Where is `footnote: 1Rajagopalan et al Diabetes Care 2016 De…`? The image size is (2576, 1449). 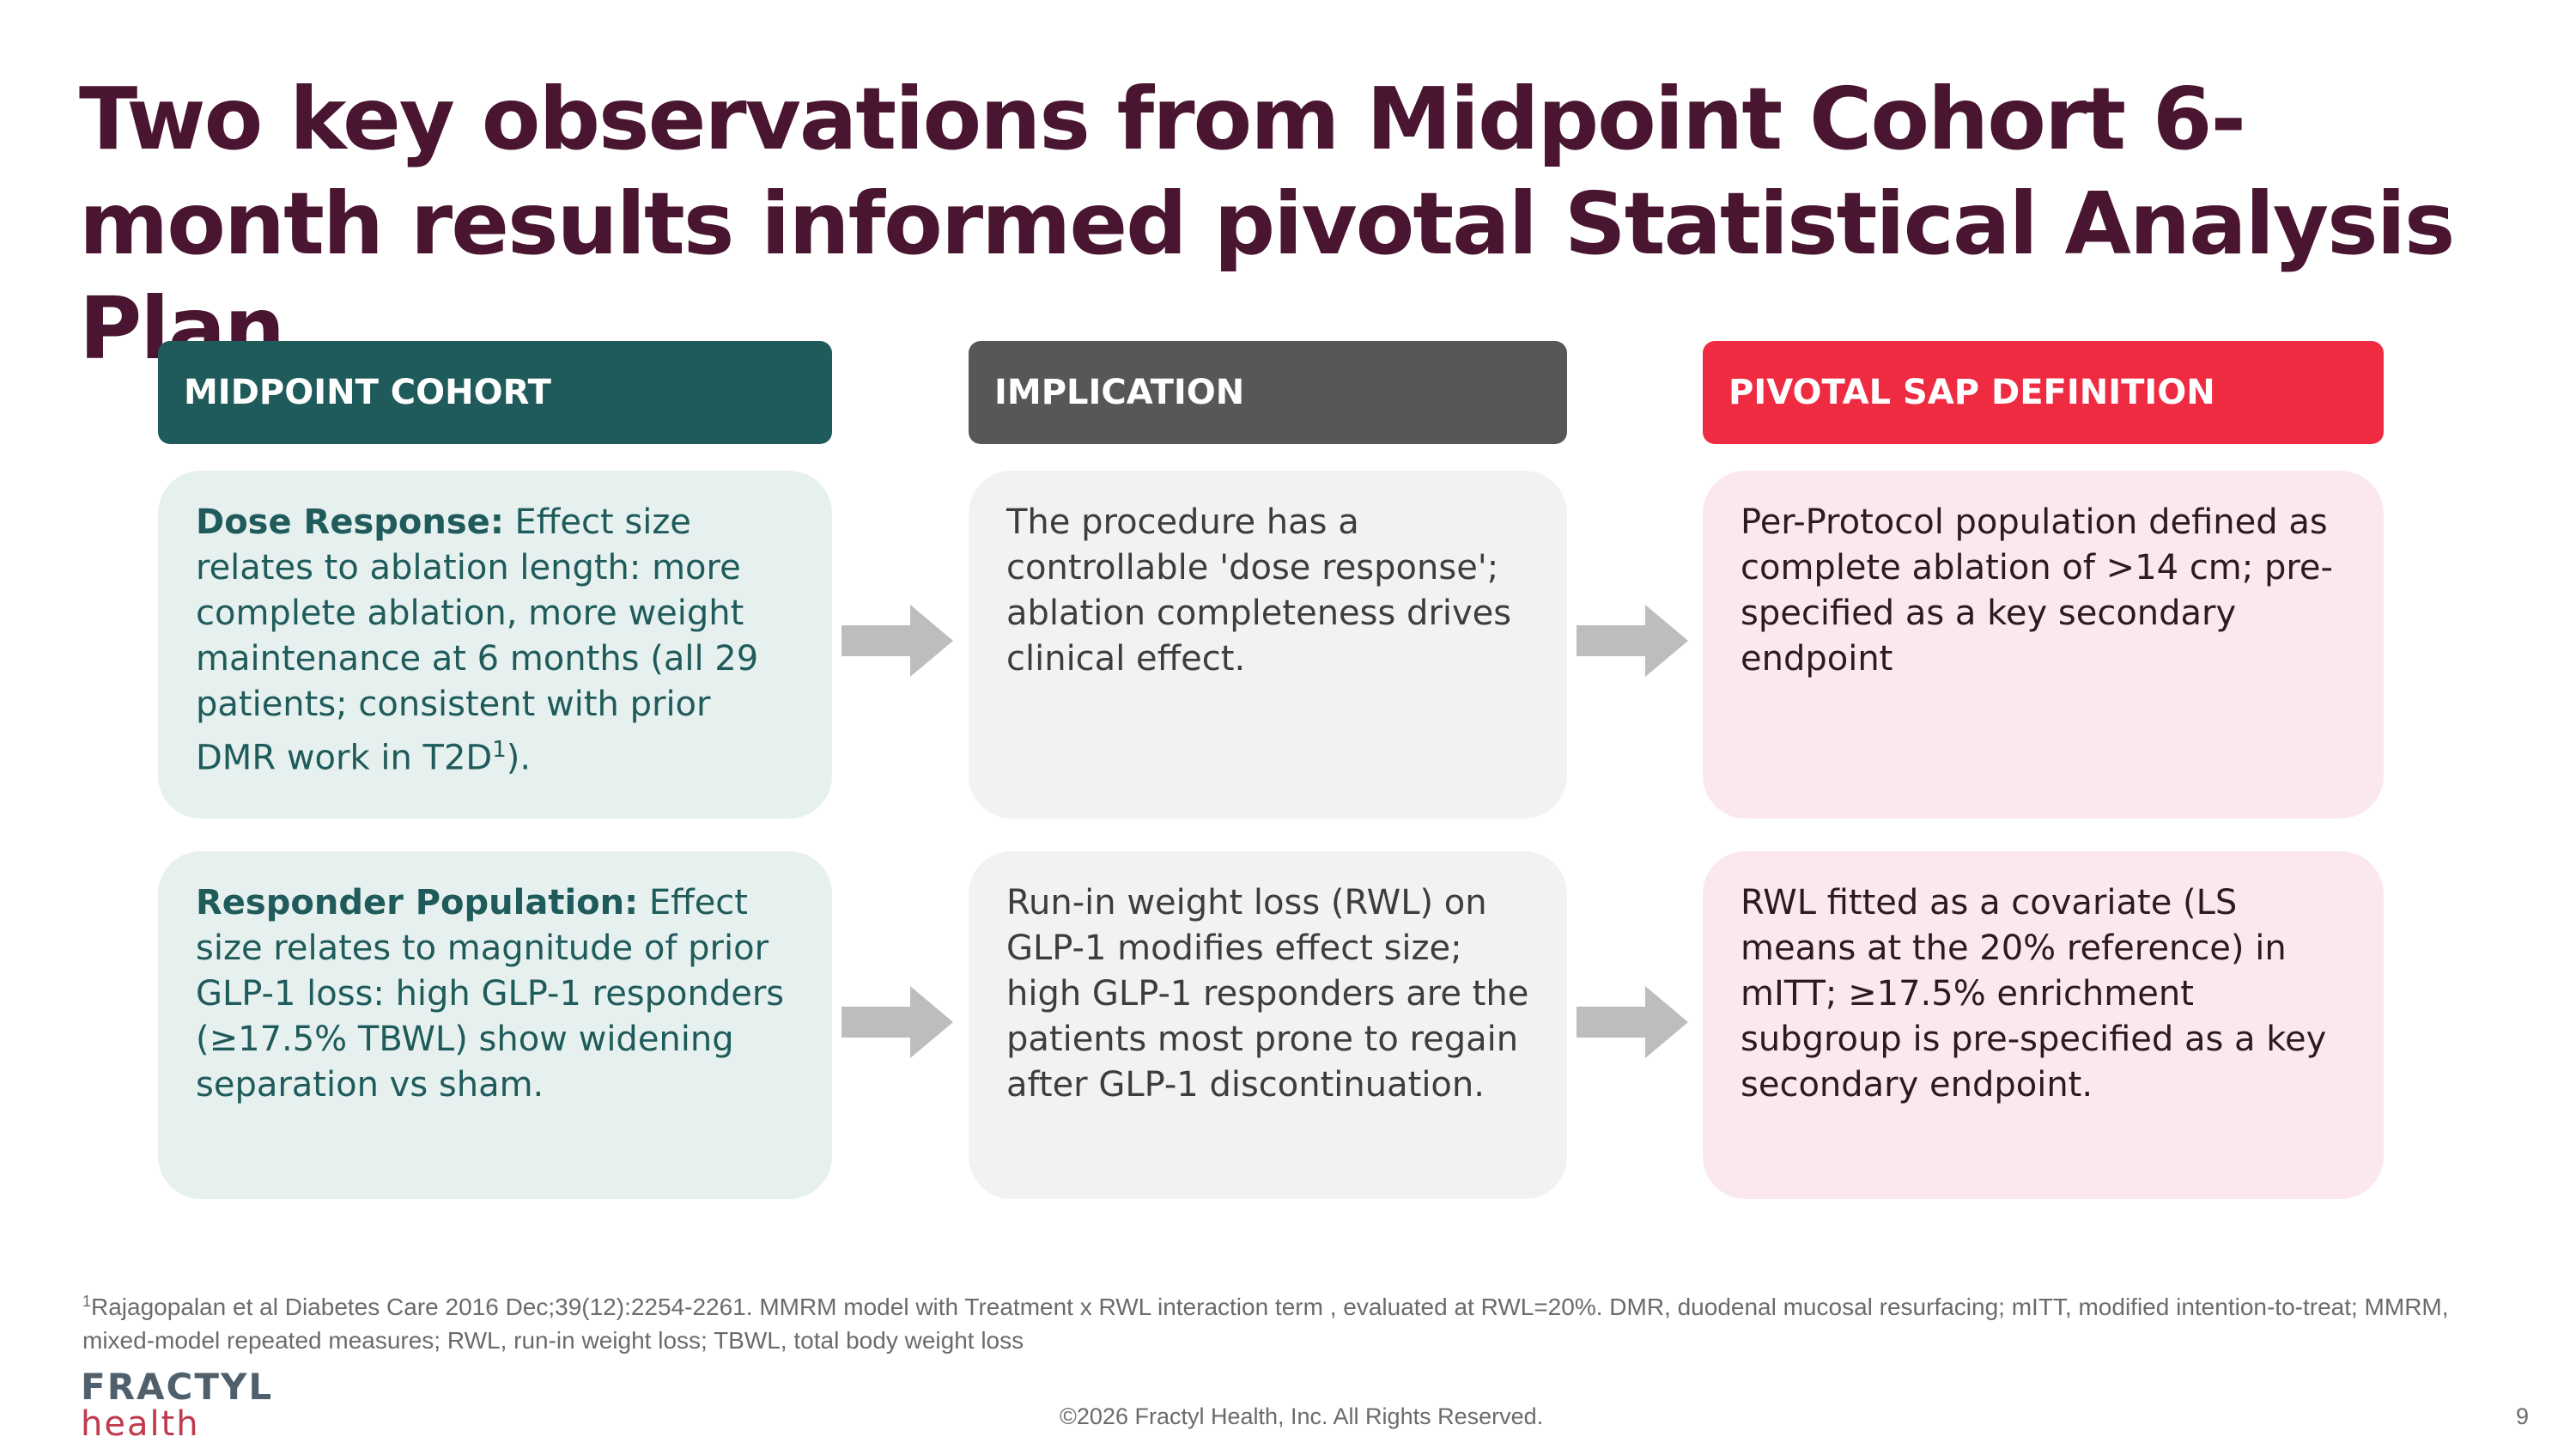 footnote: 1Rajagopalan et al Diabetes Care 2016 De… is located at coordinates (1293, 1321).